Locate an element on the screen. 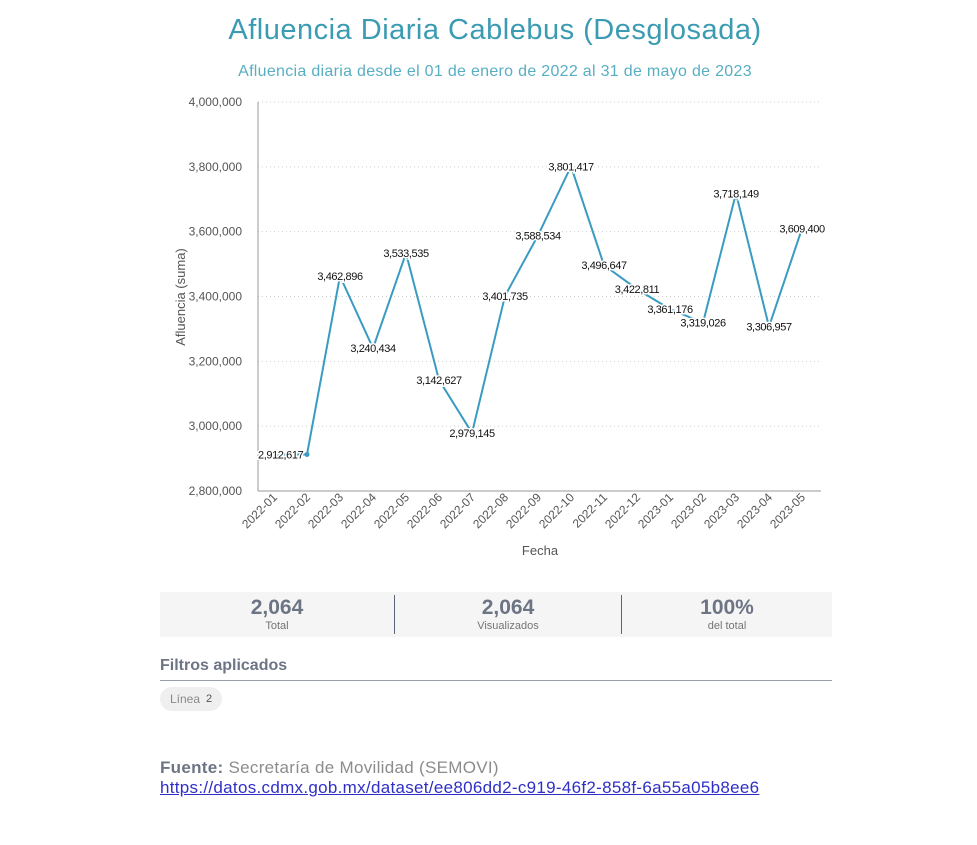  data-label: 3,801,417 is located at coordinates (571, 167).